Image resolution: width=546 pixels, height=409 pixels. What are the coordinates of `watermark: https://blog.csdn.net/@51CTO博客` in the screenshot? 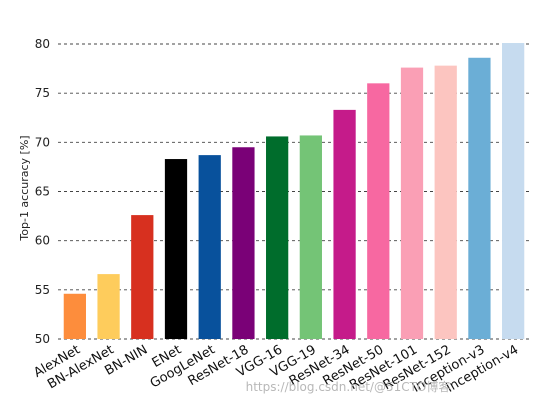 It's located at (348, 386).